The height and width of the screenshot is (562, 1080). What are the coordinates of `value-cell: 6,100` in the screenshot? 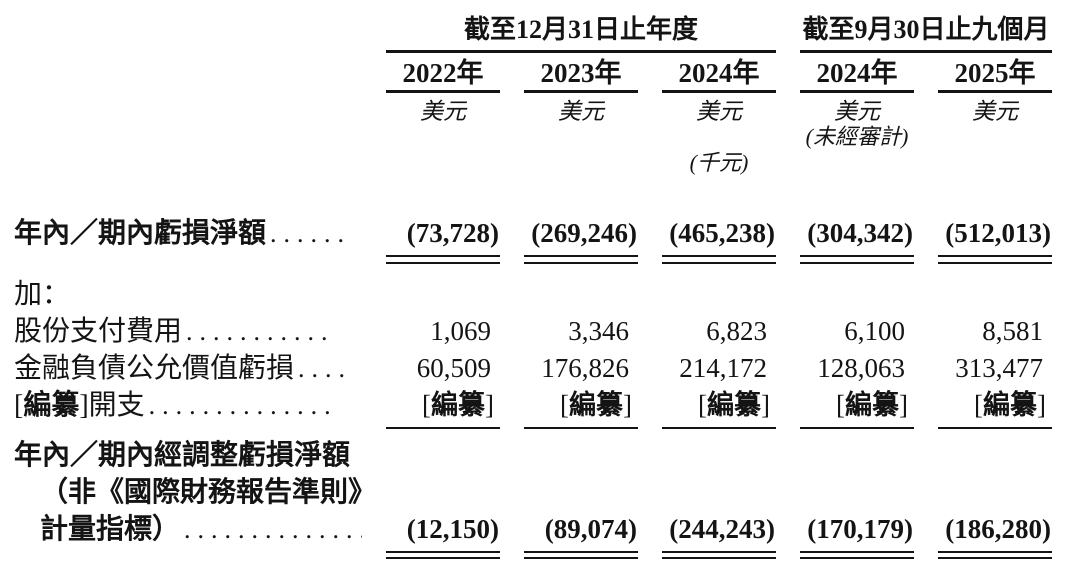 It's located at (845, 331).